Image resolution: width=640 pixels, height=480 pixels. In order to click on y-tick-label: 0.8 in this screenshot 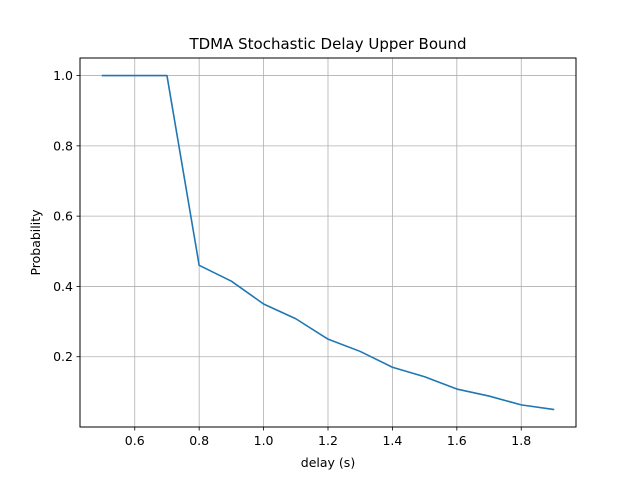, I will do `click(63, 145)`.